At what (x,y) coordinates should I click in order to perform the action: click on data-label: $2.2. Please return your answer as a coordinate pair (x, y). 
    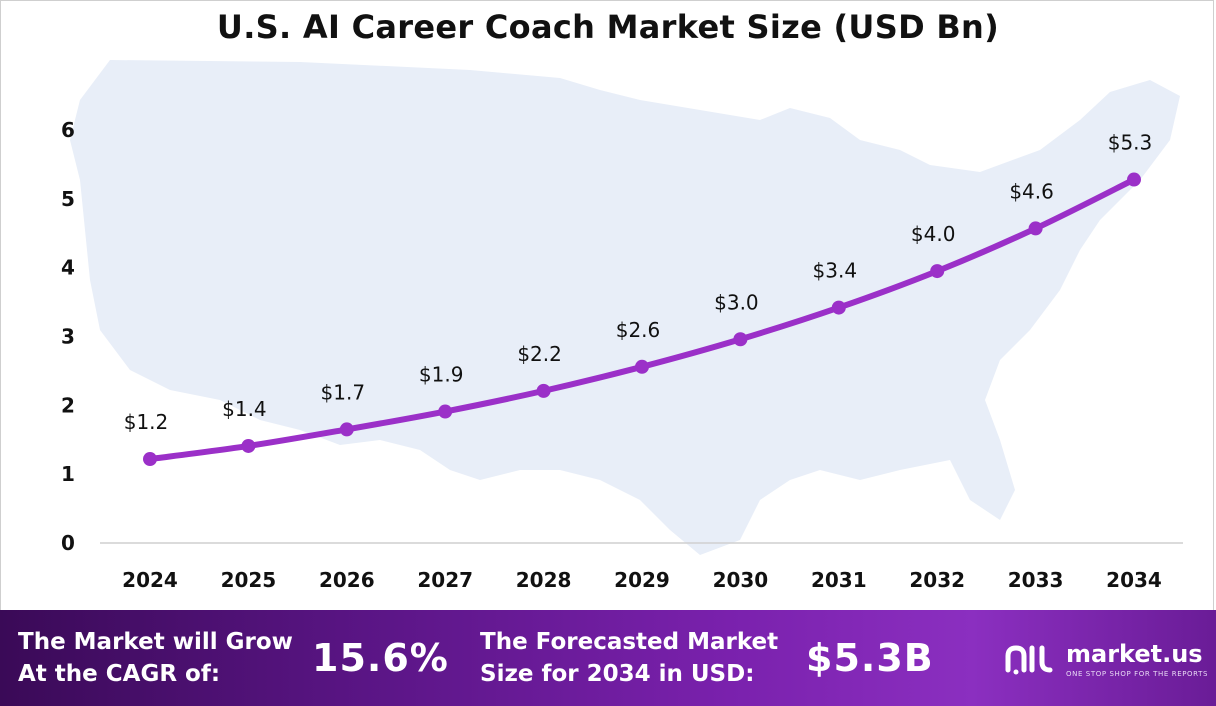
    Looking at the image, I should click on (539, 354).